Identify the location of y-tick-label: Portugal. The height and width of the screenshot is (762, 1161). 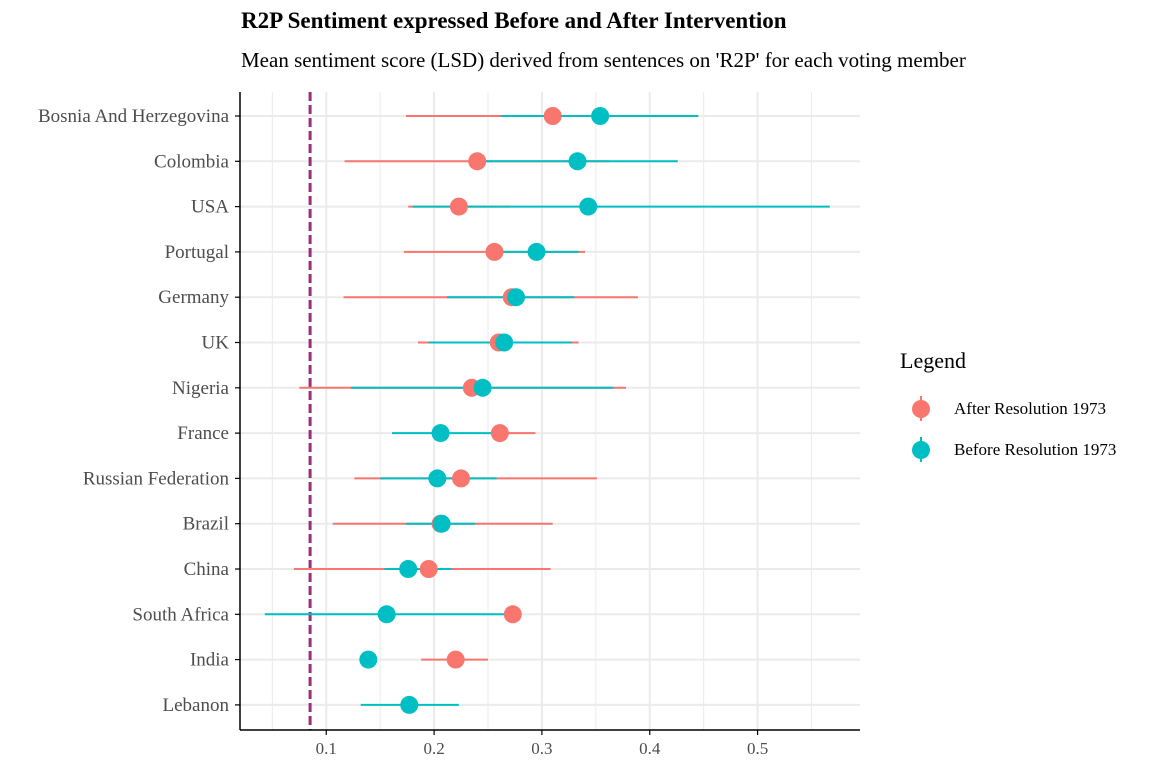
(197, 252).